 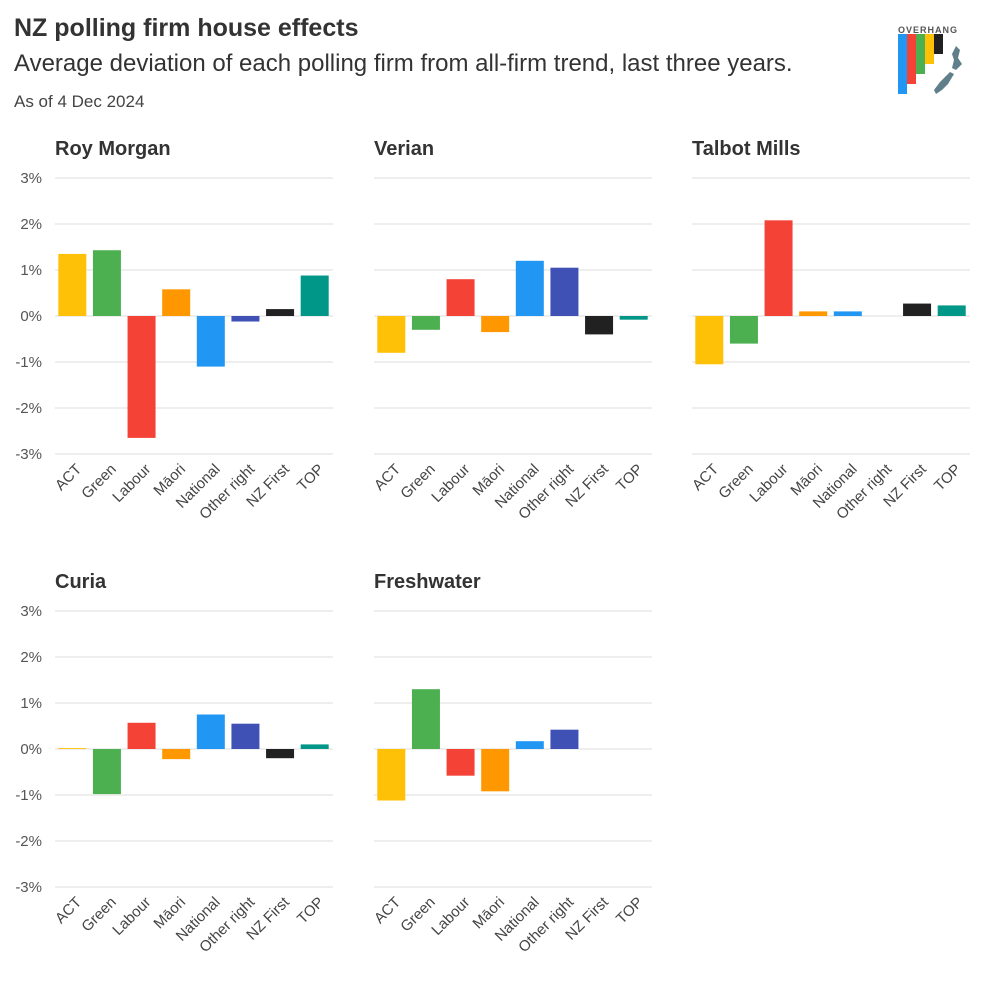 What do you see at coordinates (928, 30) in the screenshot?
I see `logo-text: OVERHANG` at bounding box center [928, 30].